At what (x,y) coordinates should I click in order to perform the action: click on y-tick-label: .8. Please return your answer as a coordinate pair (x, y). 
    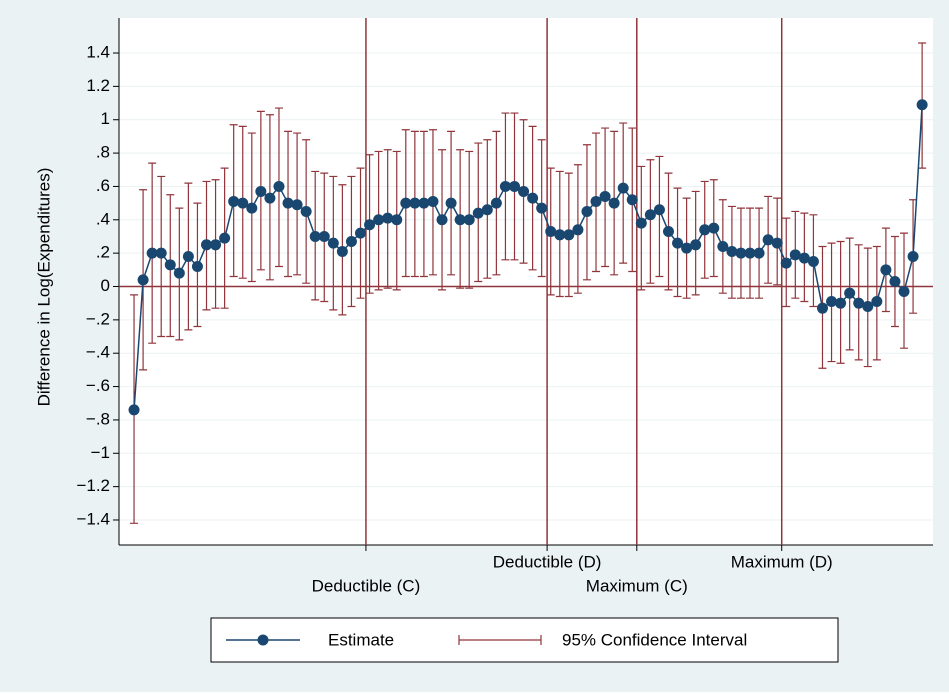
    Looking at the image, I should click on (103, 152).